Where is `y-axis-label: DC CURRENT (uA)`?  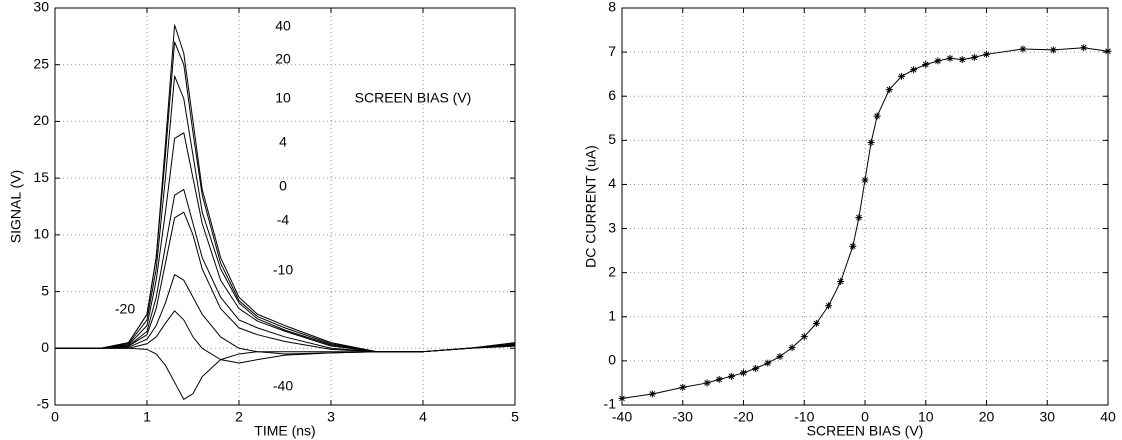
y-axis-label: DC CURRENT (uA) is located at coordinates (591, 206).